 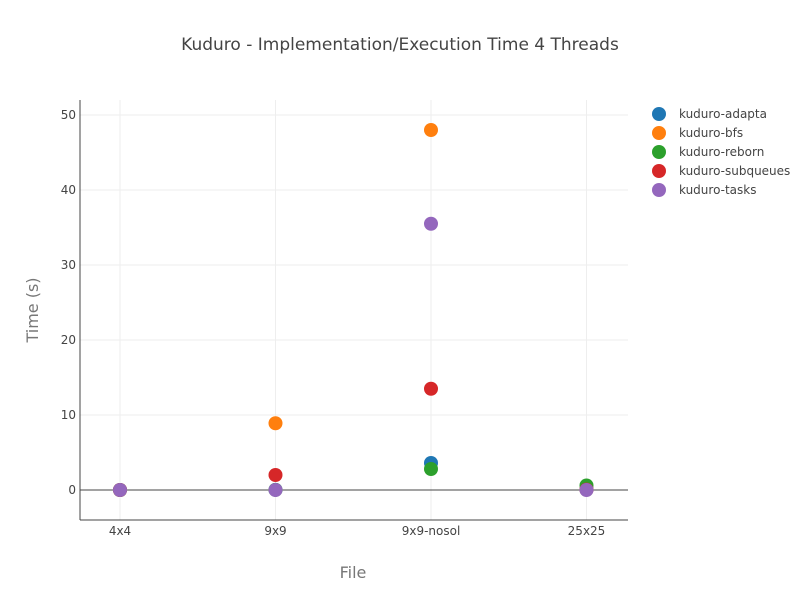 I want to click on y-tick-label: 30, so click(x=68, y=265).